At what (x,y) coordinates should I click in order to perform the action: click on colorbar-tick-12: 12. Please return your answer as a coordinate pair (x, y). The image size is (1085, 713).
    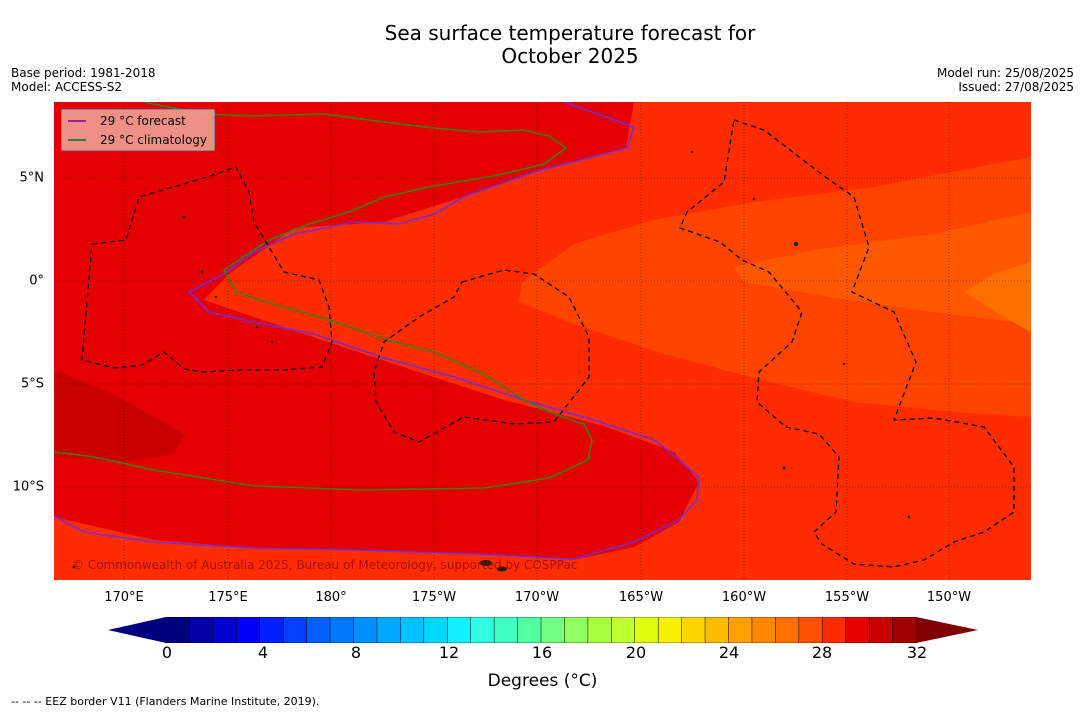
    Looking at the image, I should click on (449, 652).